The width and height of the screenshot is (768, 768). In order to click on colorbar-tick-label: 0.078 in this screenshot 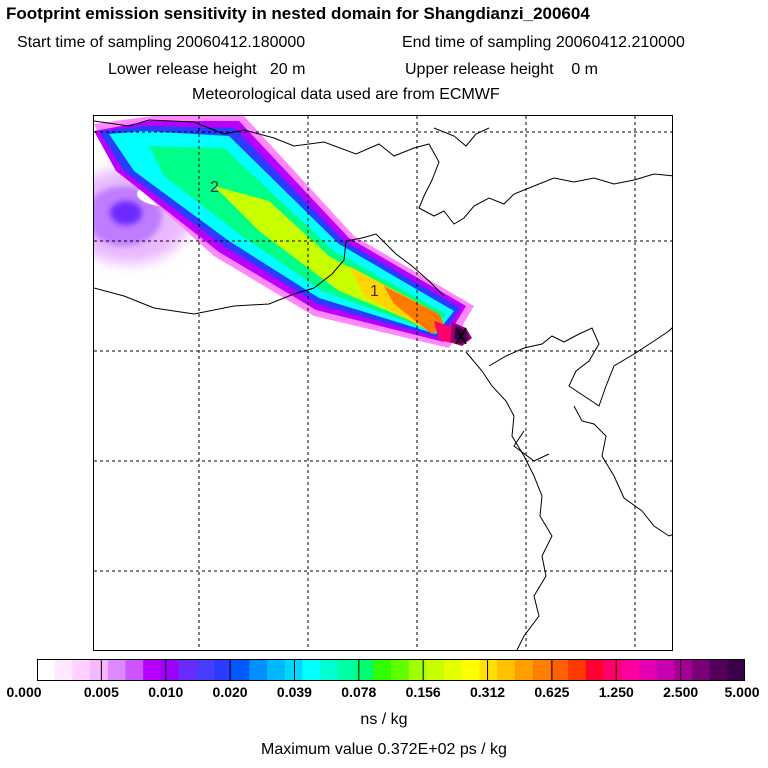, I will do `click(359, 692)`.